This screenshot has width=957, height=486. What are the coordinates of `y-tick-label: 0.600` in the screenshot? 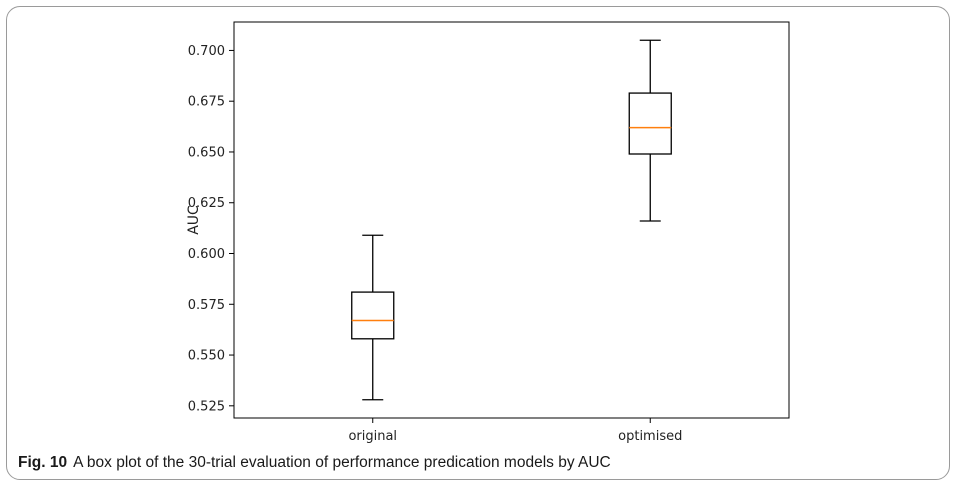 It's located at (206, 254).